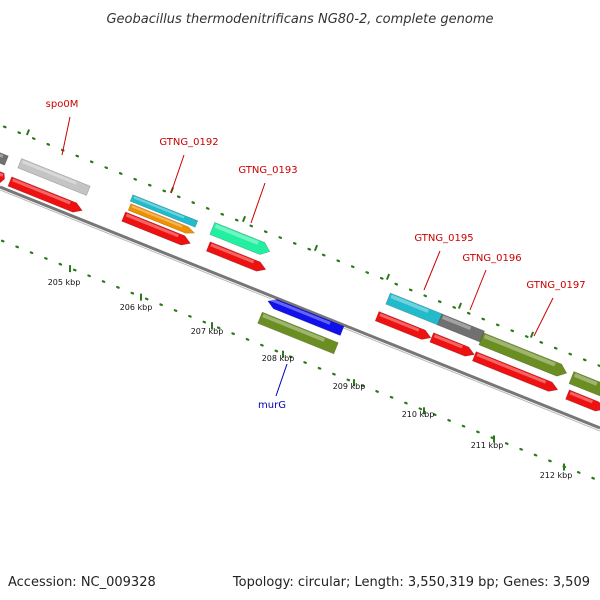  I want to click on scale-label-212: 212 kbp, so click(556, 475).